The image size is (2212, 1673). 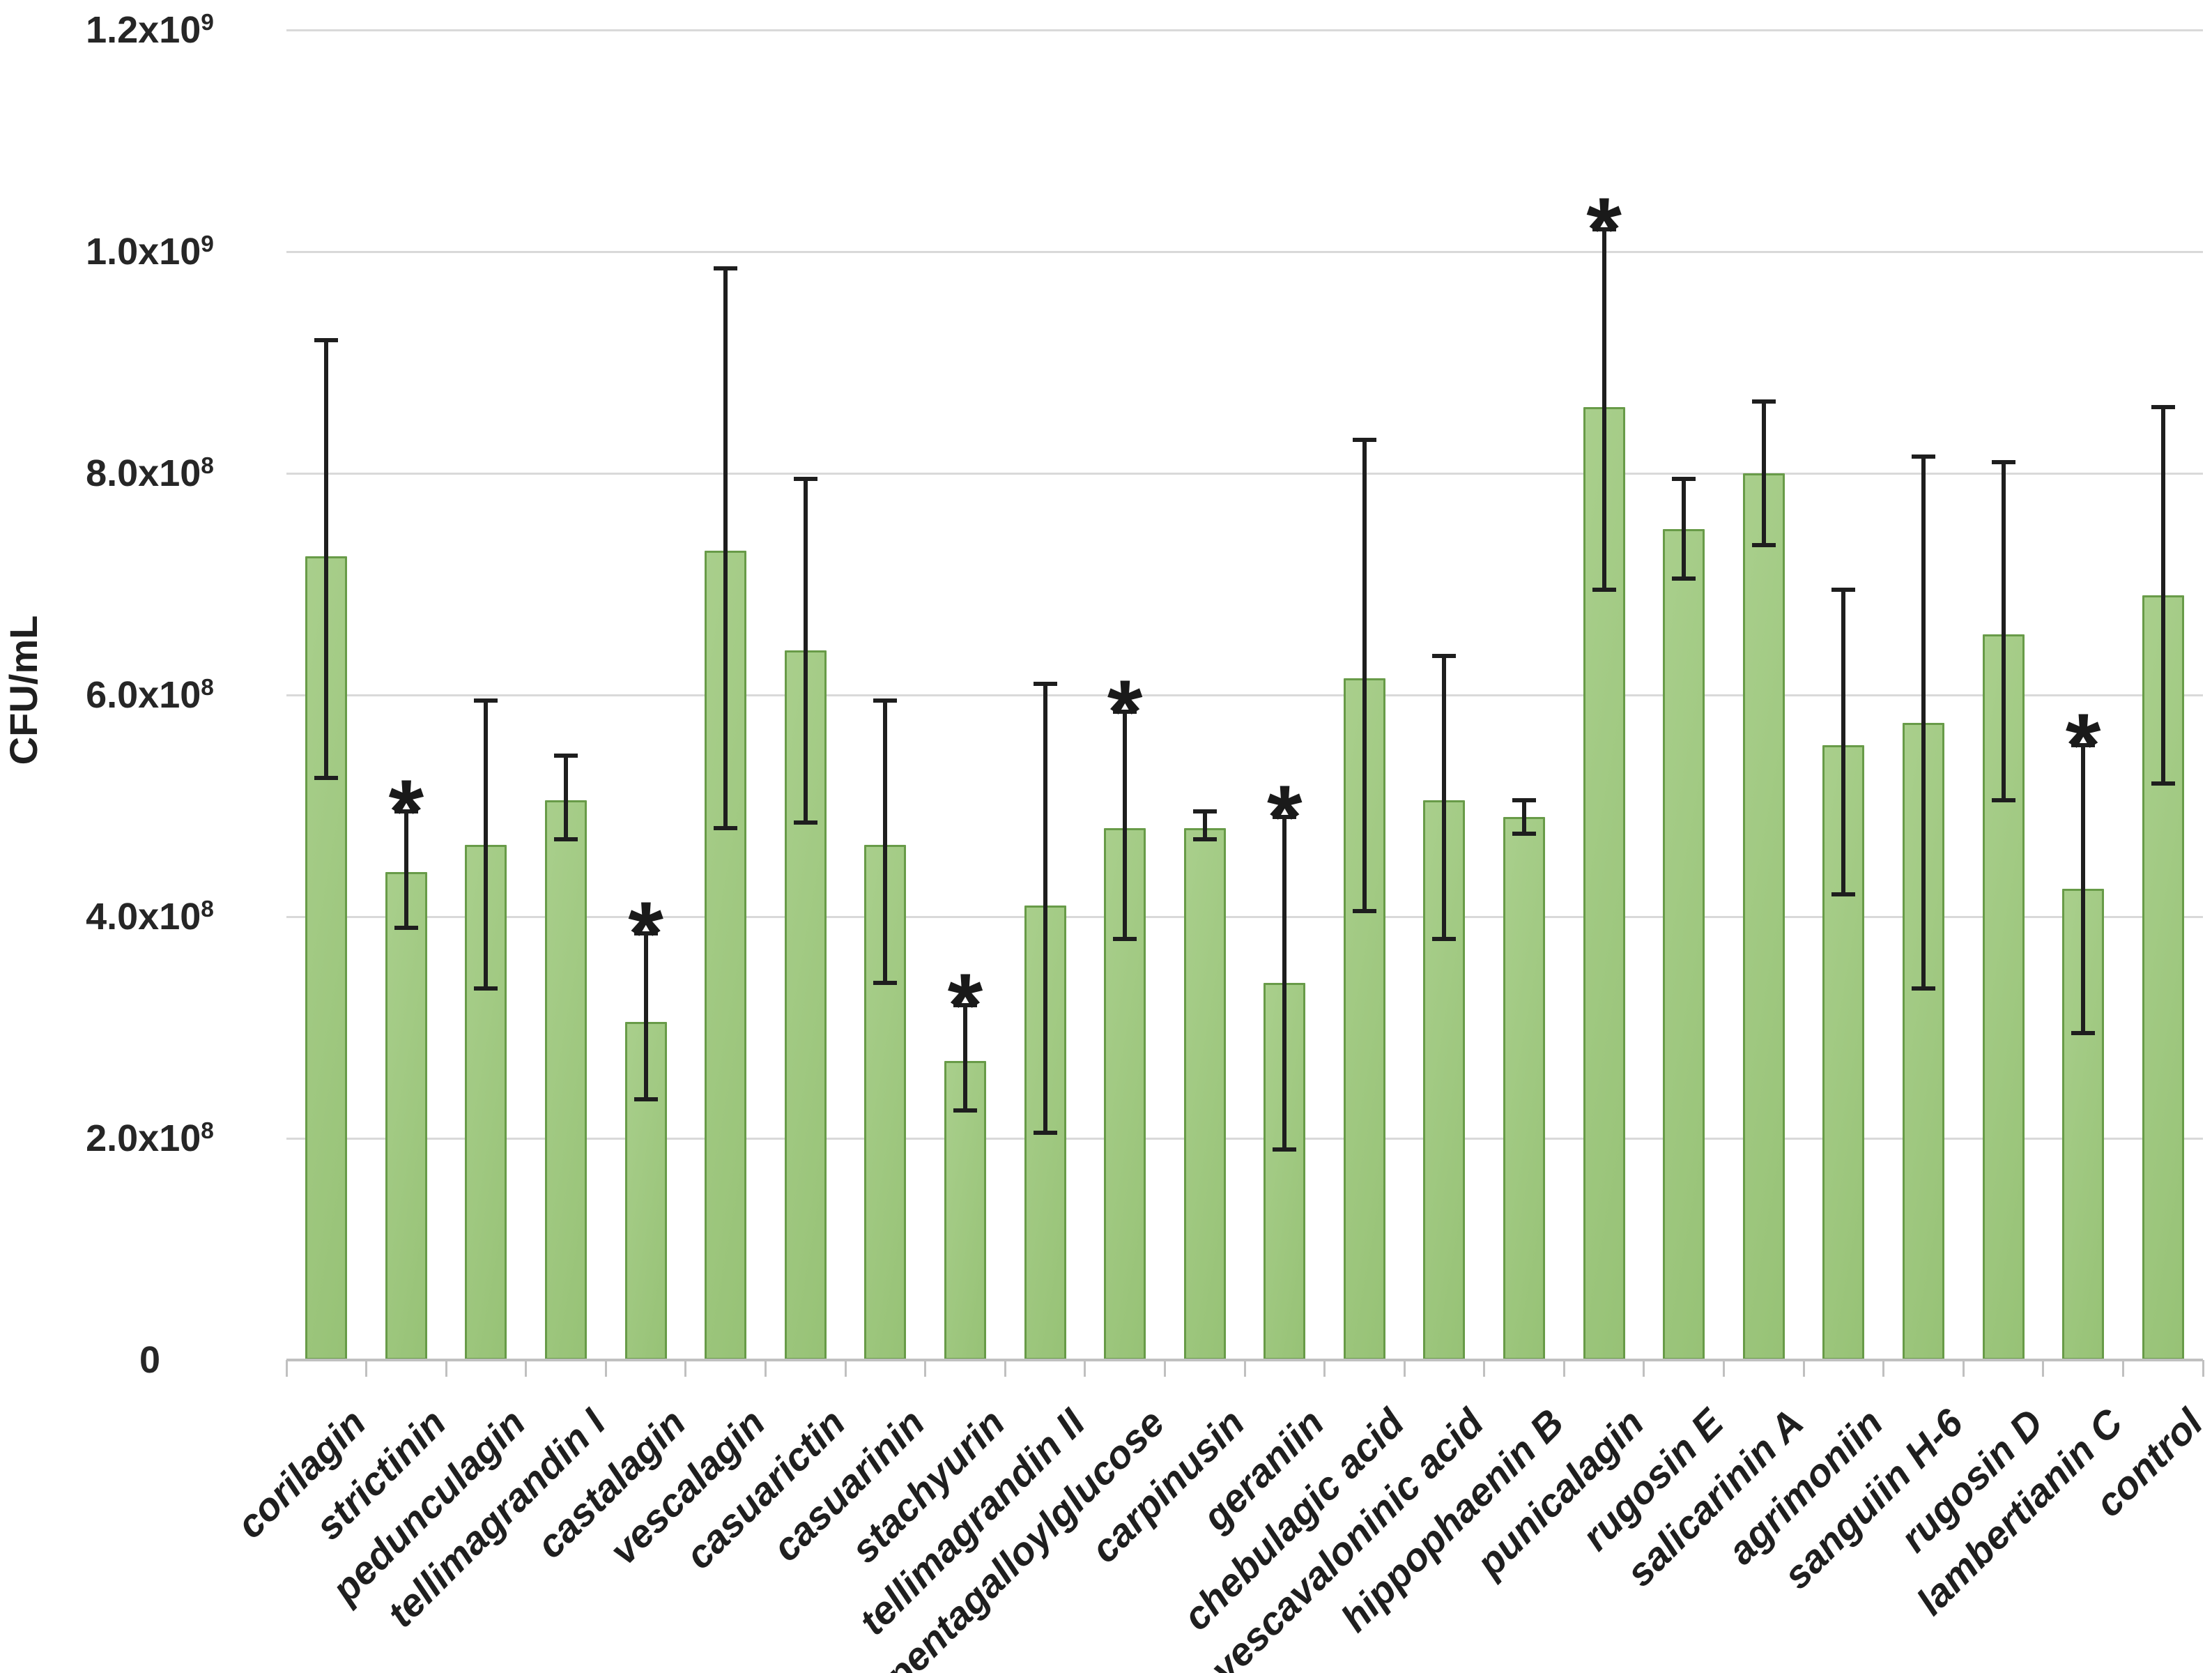 I want to click on y-tick-base: 1.2x10, so click(x=143, y=30).